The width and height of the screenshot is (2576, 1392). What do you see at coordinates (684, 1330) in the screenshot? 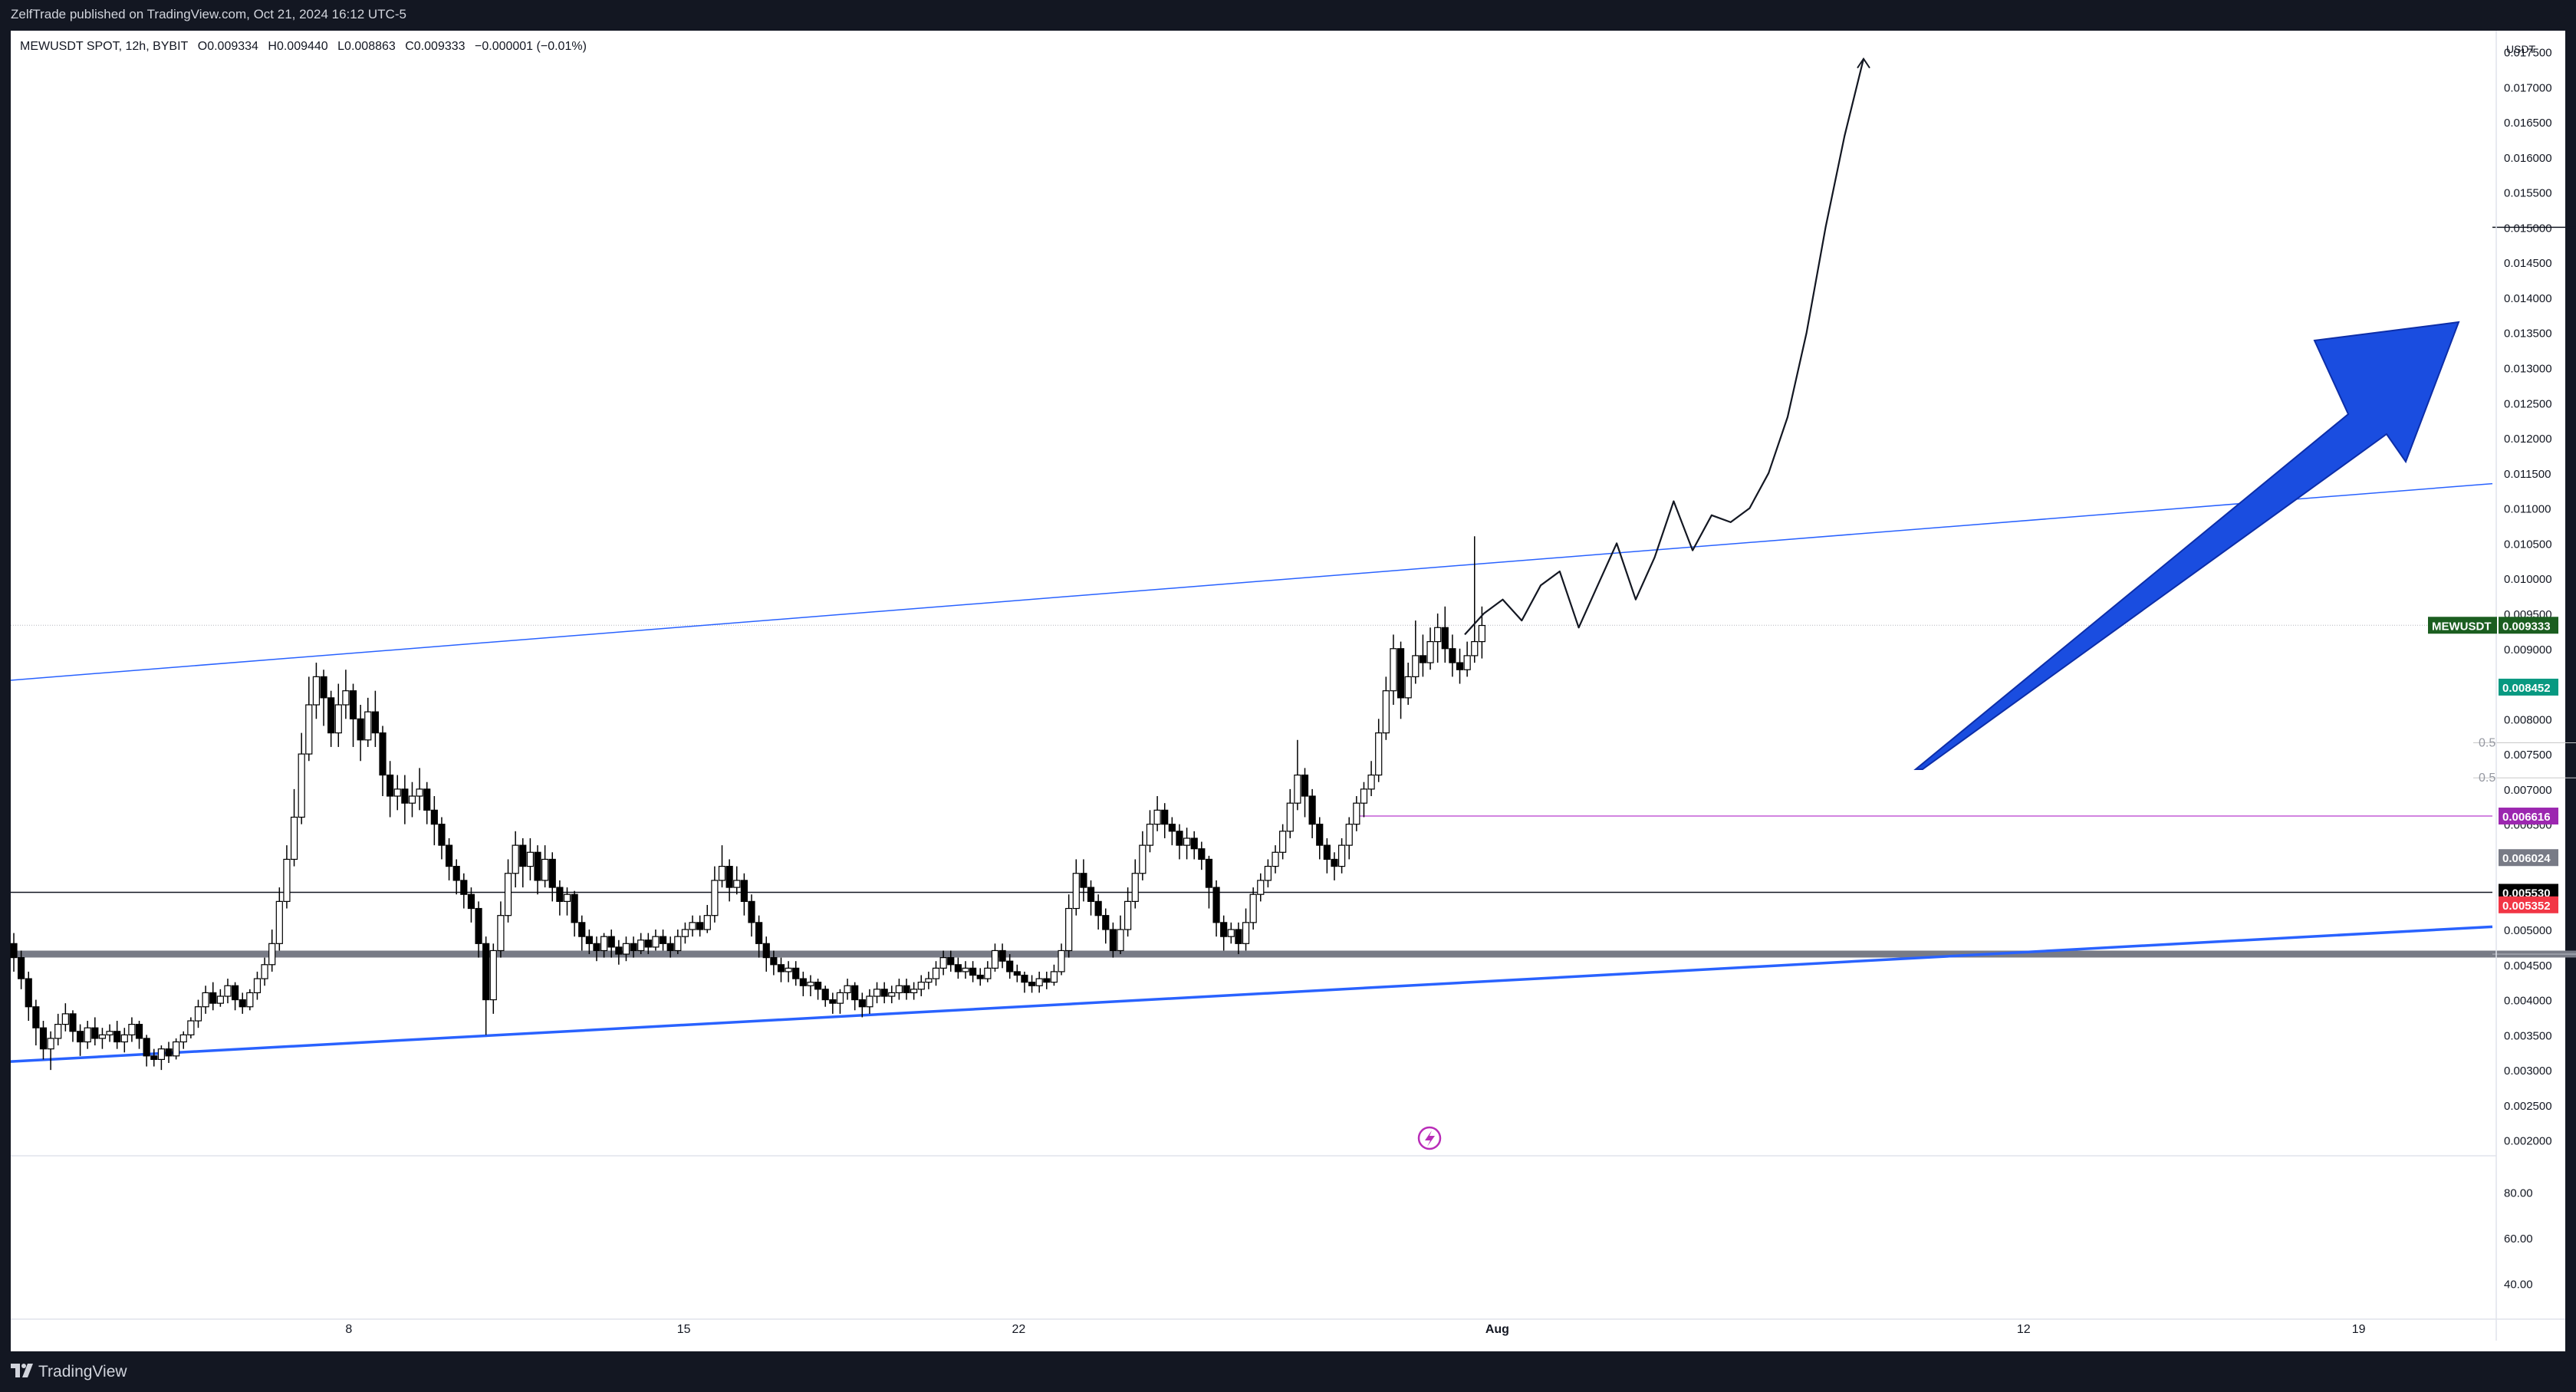
I see `time-tick-label: 15` at bounding box center [684, 1330].